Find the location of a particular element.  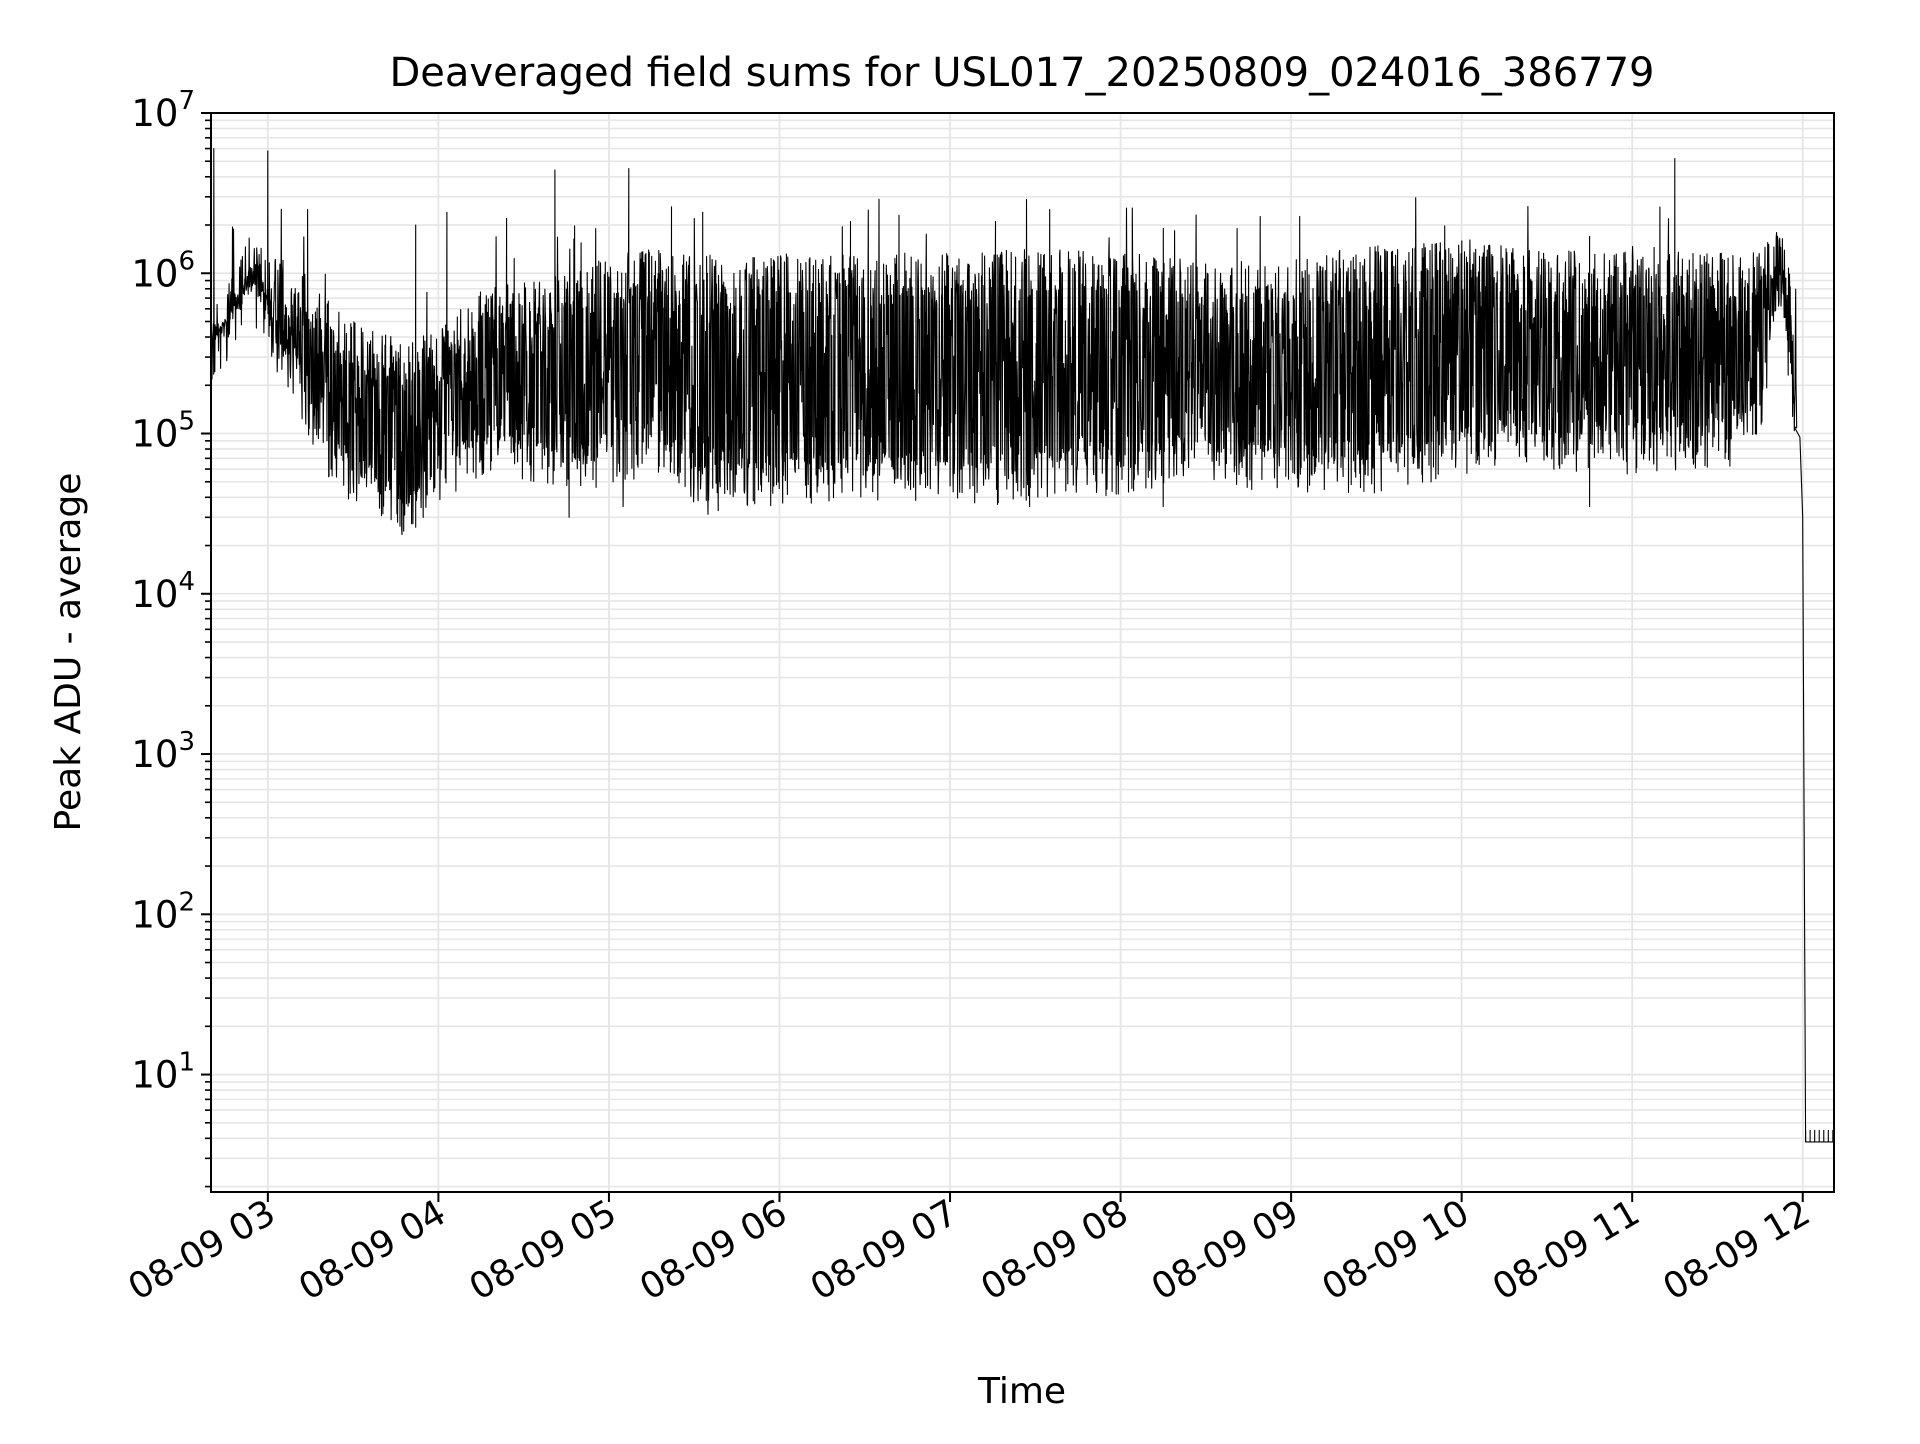

y-axis-label: Peak ADU - average is located at coordinates (68, 652).